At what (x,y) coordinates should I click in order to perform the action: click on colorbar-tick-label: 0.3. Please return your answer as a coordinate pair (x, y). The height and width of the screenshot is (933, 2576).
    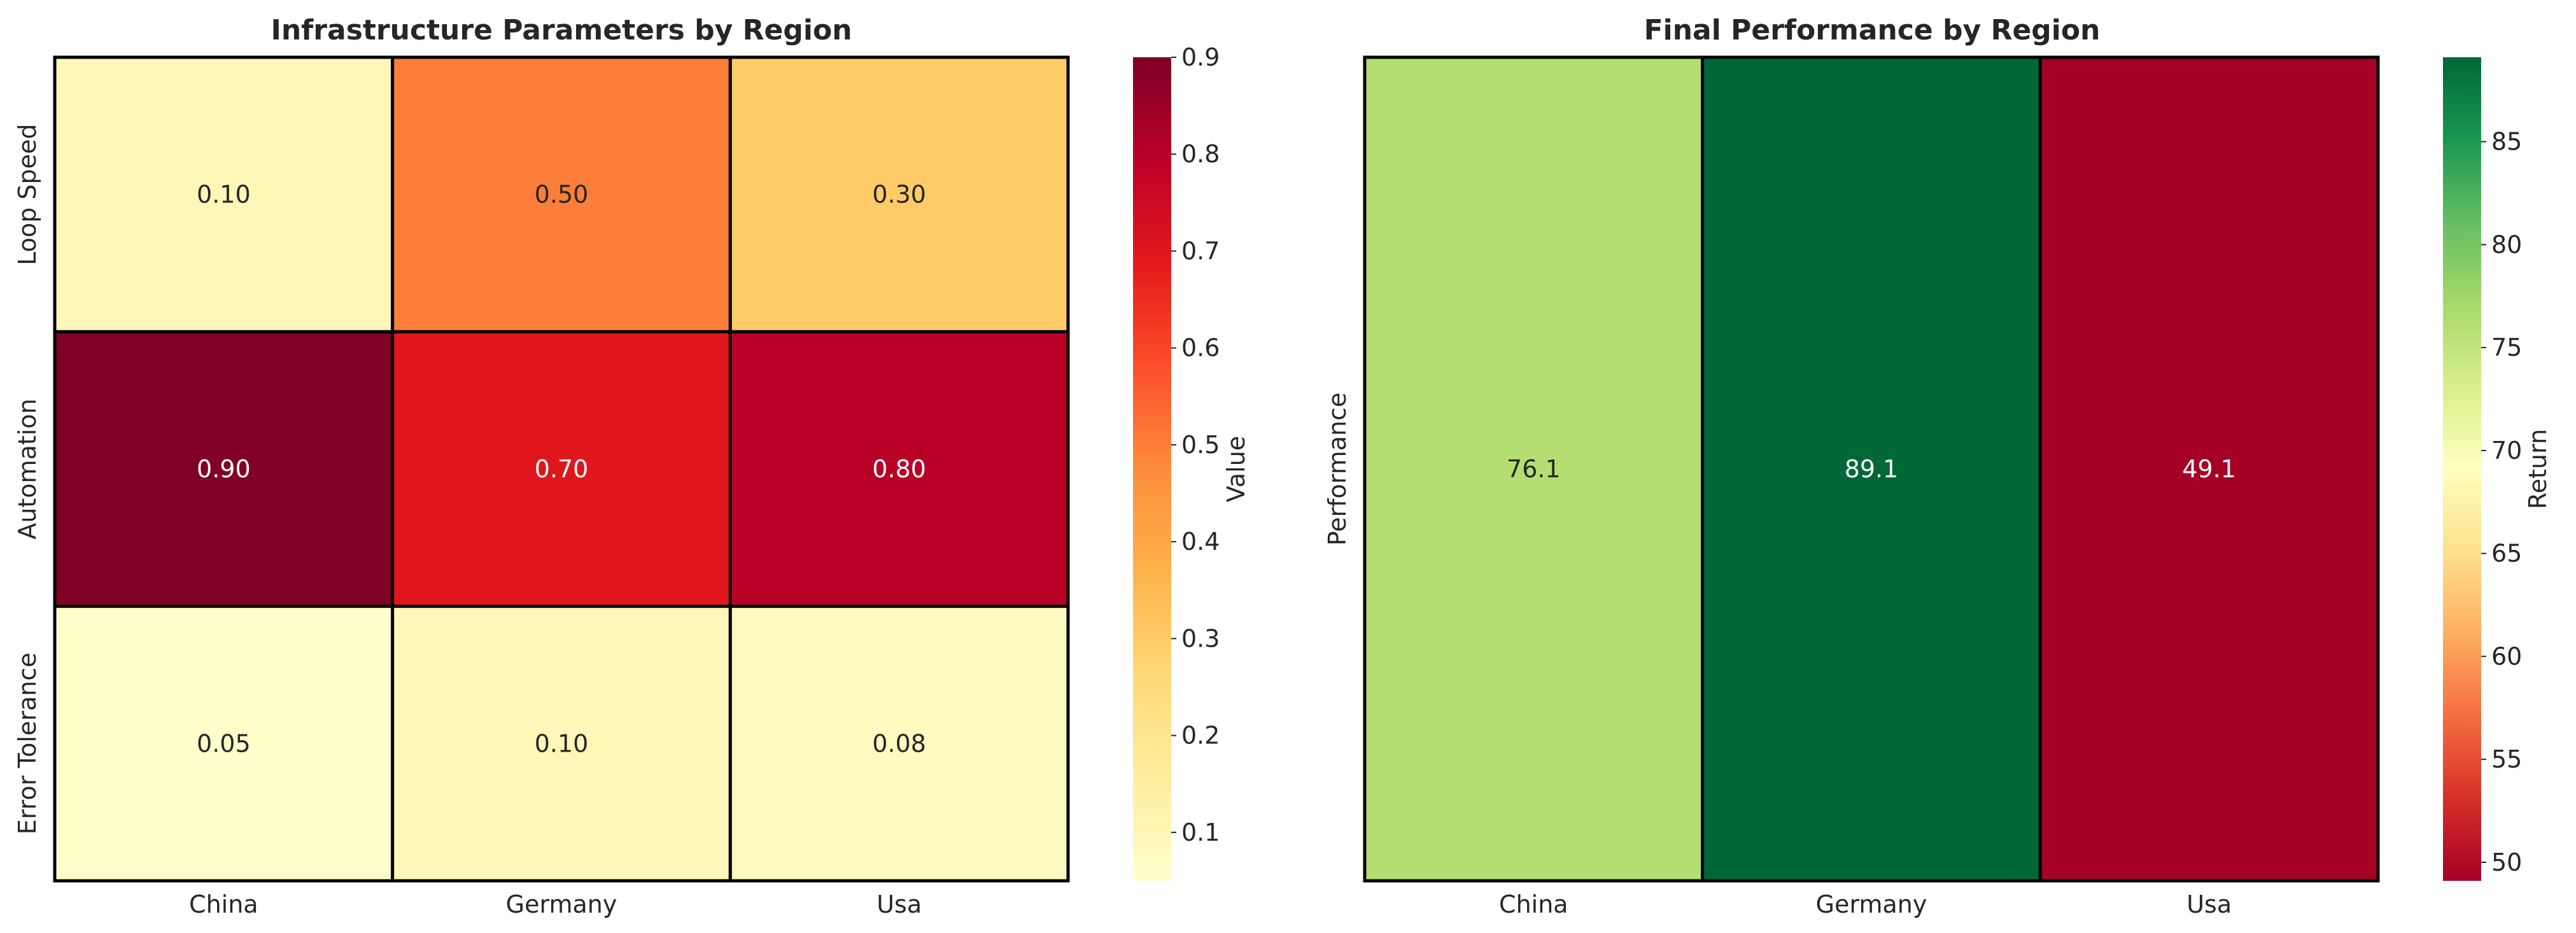
    Looking at the image, I should click on (1201, 638).